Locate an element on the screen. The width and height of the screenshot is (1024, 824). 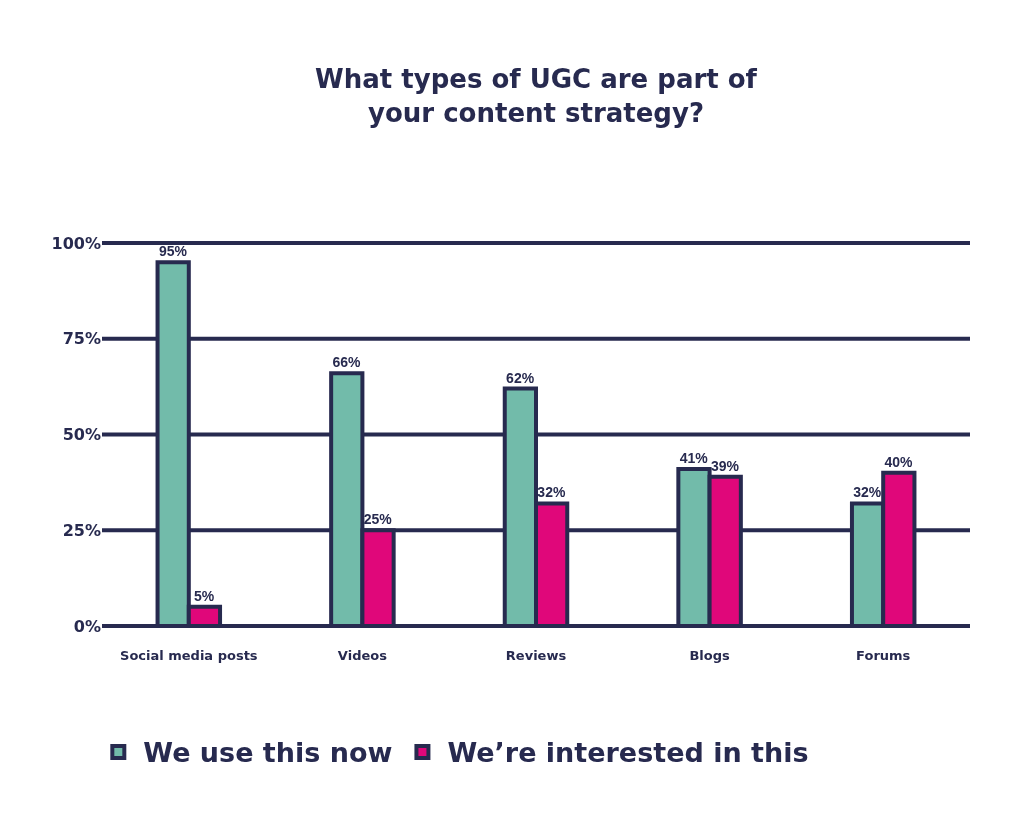
x-tick-label: Social media posts is located at coordinates (189, 655).